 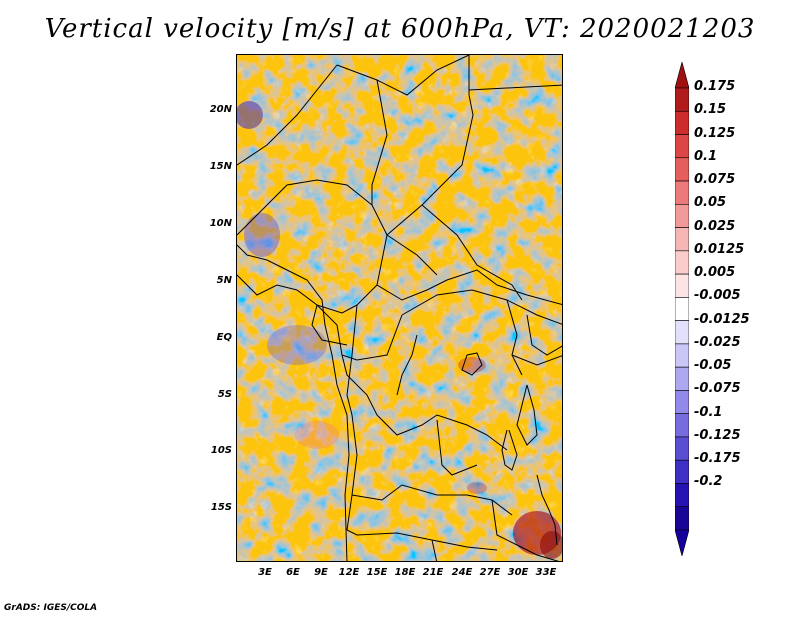 I want to click on colorbar-tick-label: -0.005, so click(x=717, y=296).